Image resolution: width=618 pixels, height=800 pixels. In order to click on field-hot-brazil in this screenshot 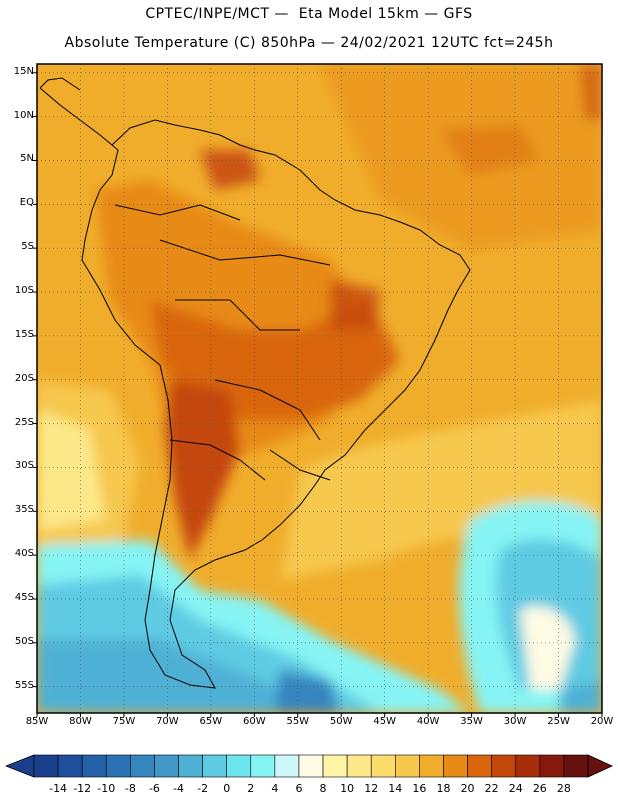, I will do `click(355, 305)`.